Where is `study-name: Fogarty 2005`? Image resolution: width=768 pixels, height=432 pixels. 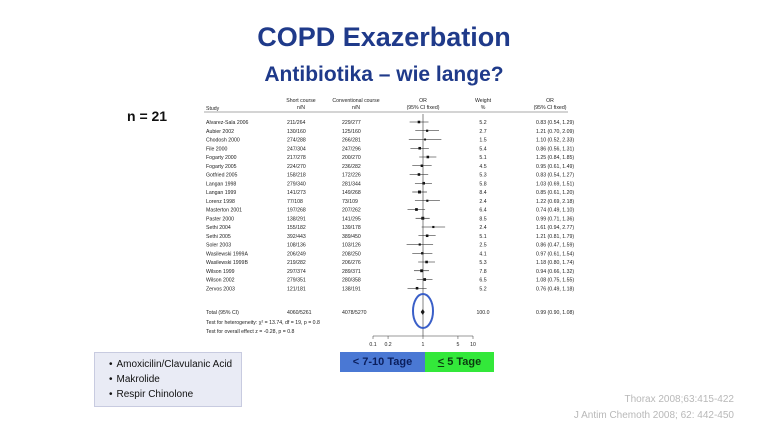 study-name: Fogarty 2005 is located at coordinates (221, 167).